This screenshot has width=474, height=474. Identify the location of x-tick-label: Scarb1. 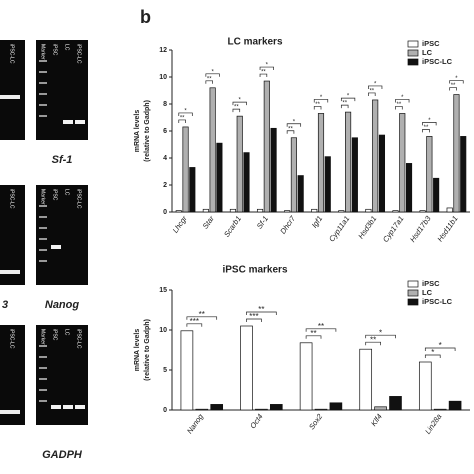
(232, 226).